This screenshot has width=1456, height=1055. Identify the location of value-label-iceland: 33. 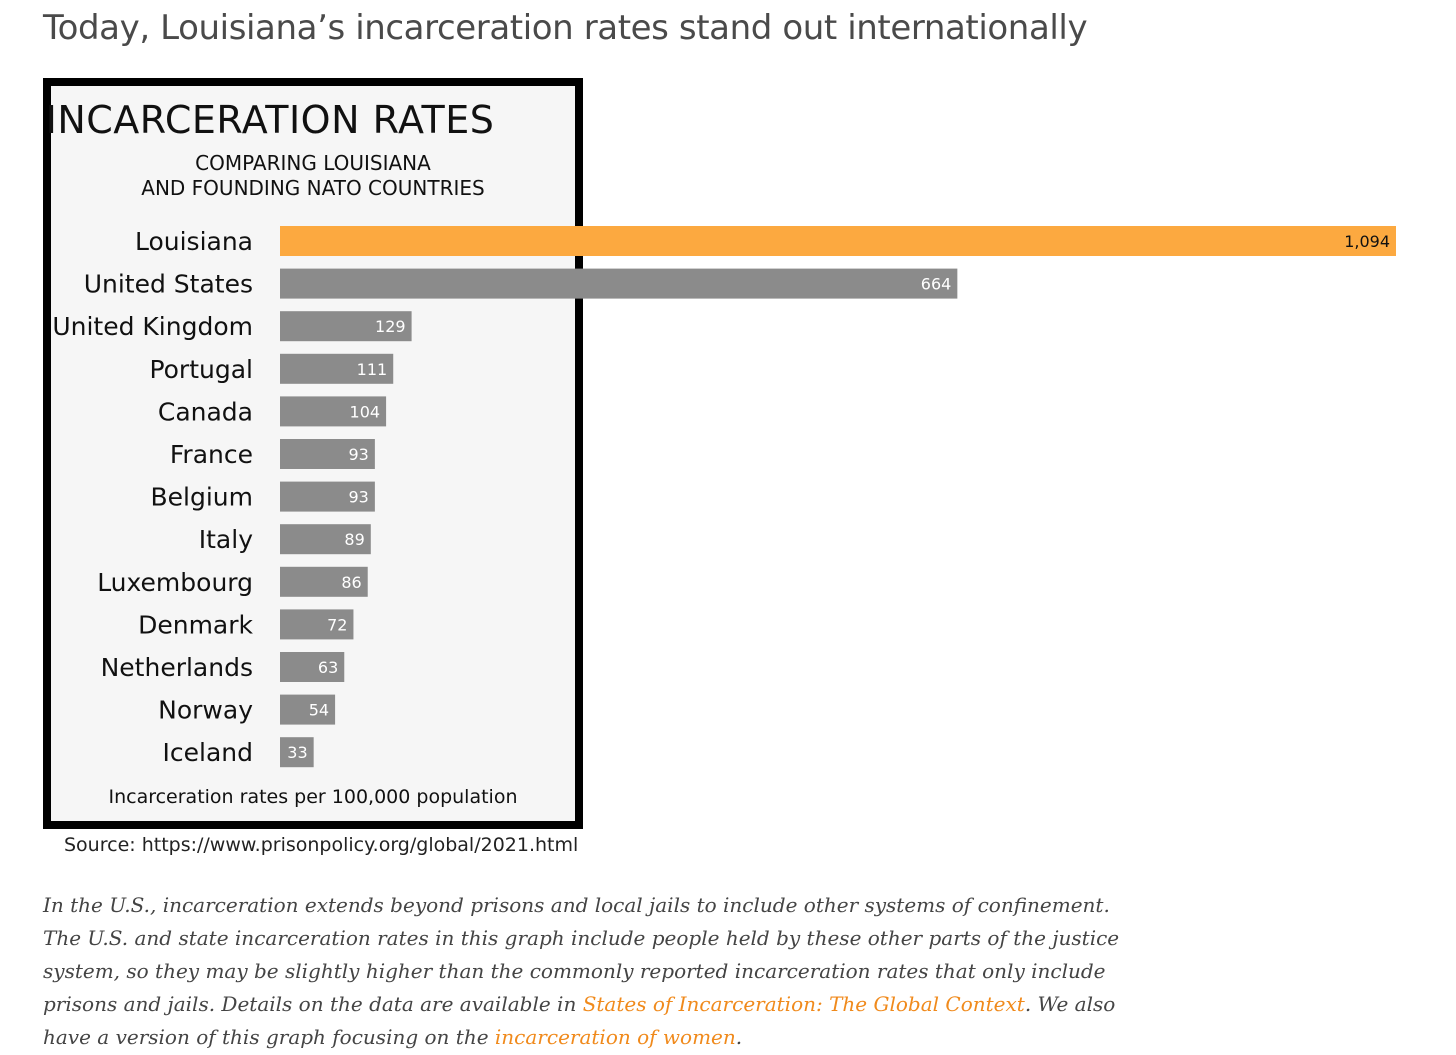
(297, 752).